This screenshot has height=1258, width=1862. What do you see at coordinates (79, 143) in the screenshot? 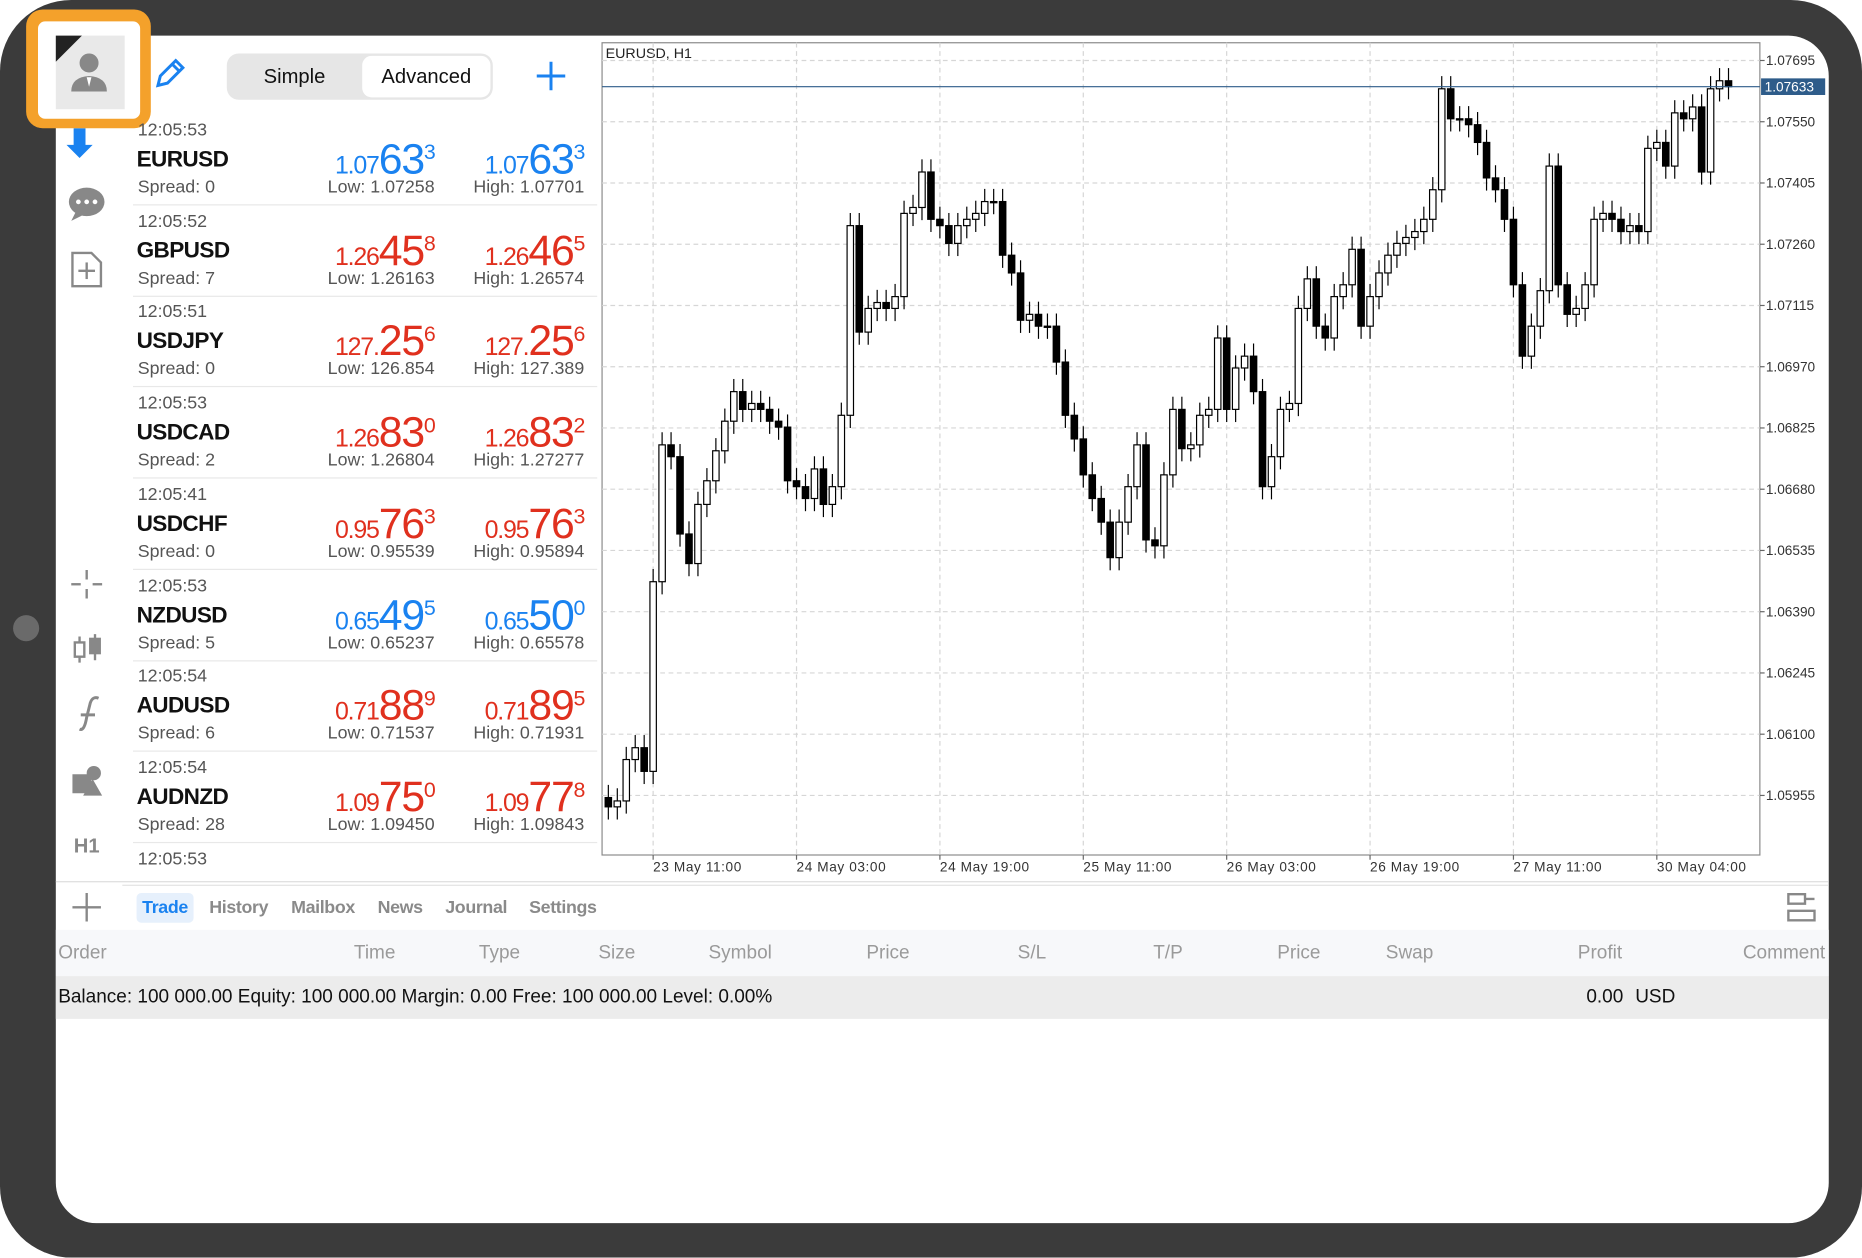
I see `trade-icon` at bounding box center [79, 143].